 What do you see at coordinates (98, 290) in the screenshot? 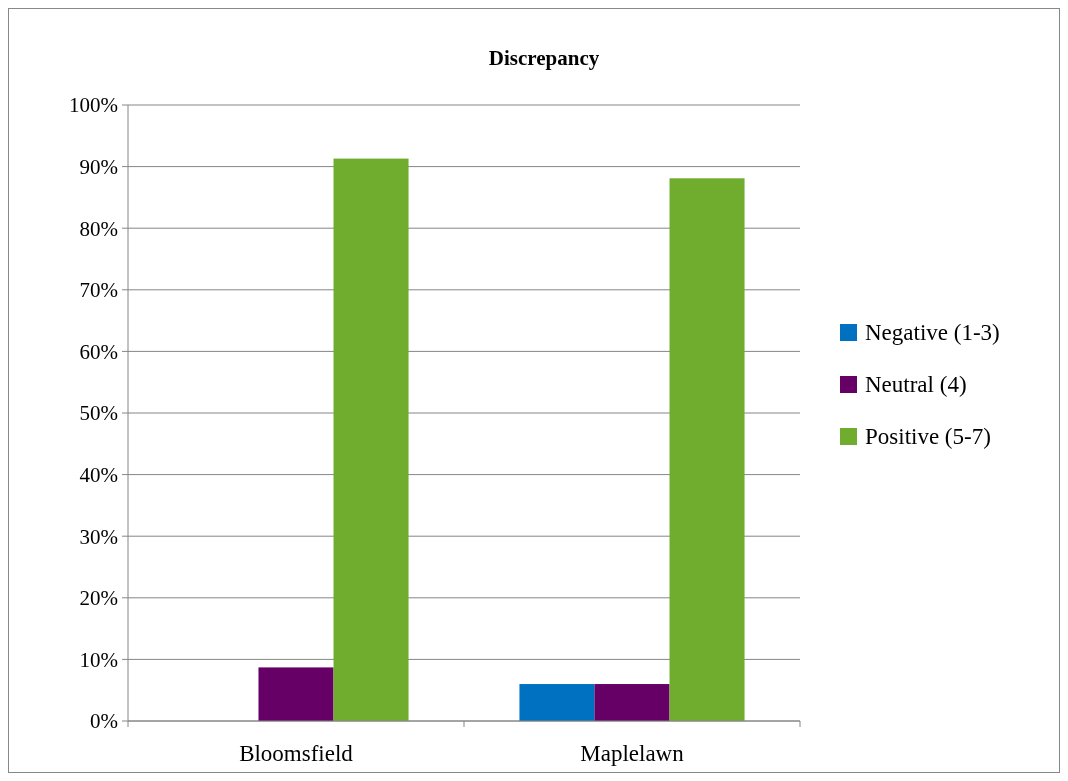
I see `y-tick-label: 70%` at bounding box center [98, 290].